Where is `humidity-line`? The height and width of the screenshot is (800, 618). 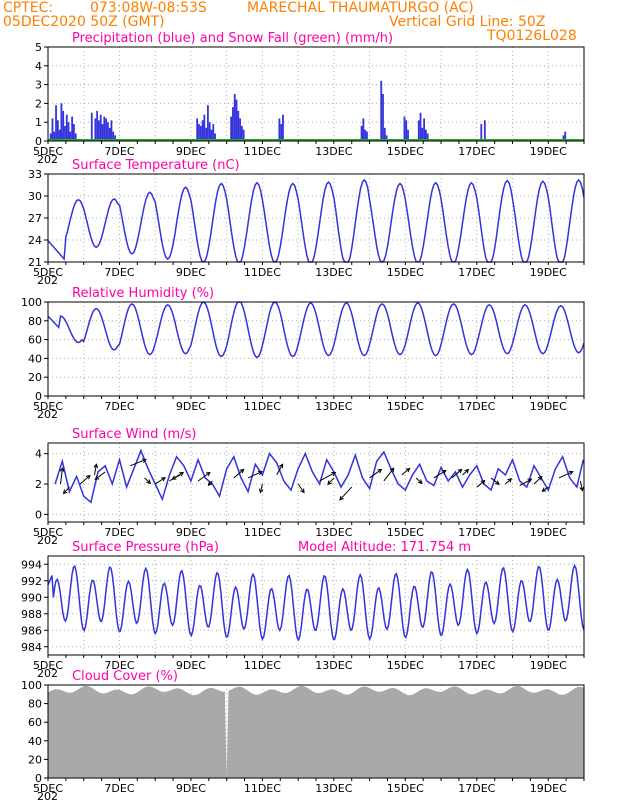 humidity-line is located at coordinates (316, 330).